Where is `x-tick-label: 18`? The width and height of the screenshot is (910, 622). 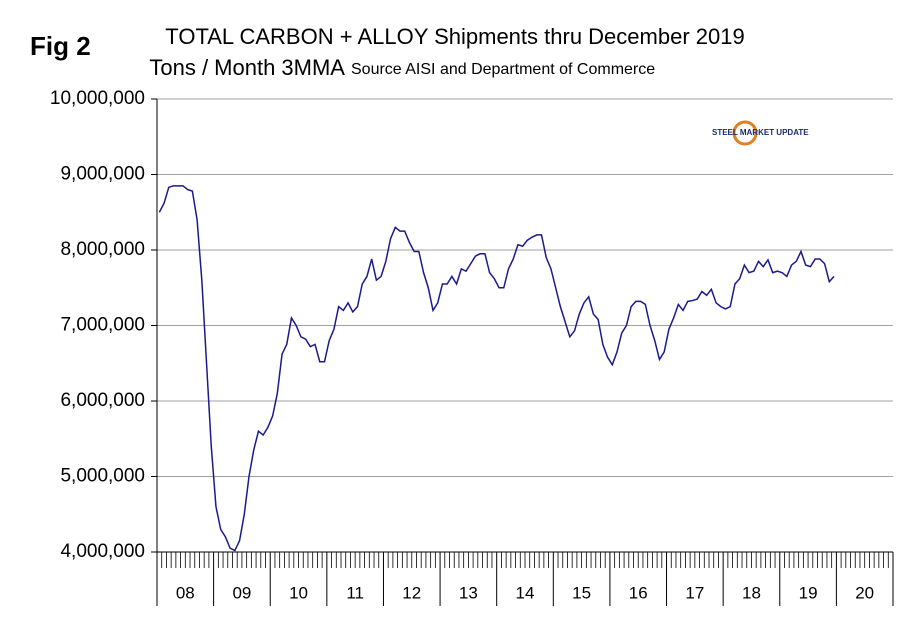 x-tick-label: 18 is located at coordinates (751, 592).